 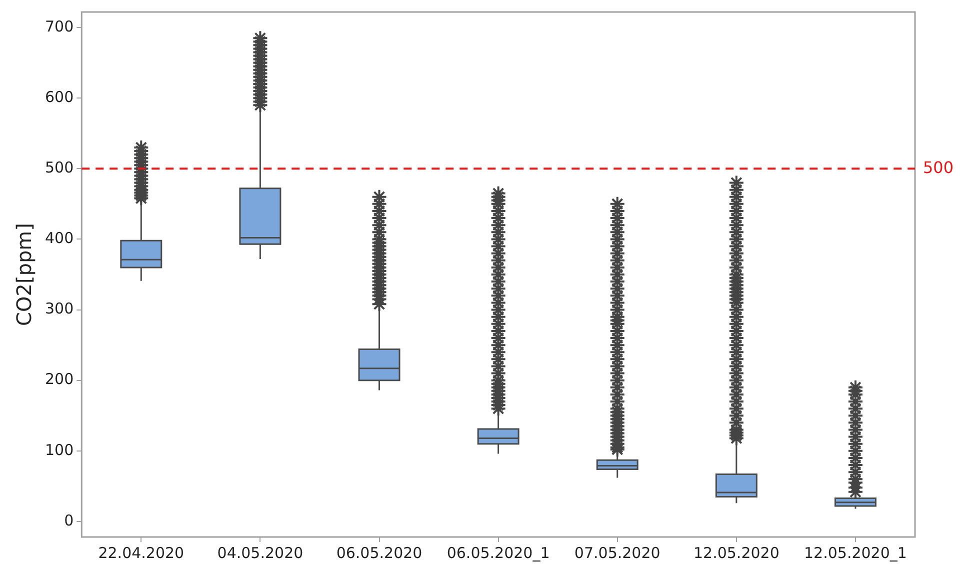 I want to click on x-tick-label: 07.05.2020, so click(x=617, y=553).